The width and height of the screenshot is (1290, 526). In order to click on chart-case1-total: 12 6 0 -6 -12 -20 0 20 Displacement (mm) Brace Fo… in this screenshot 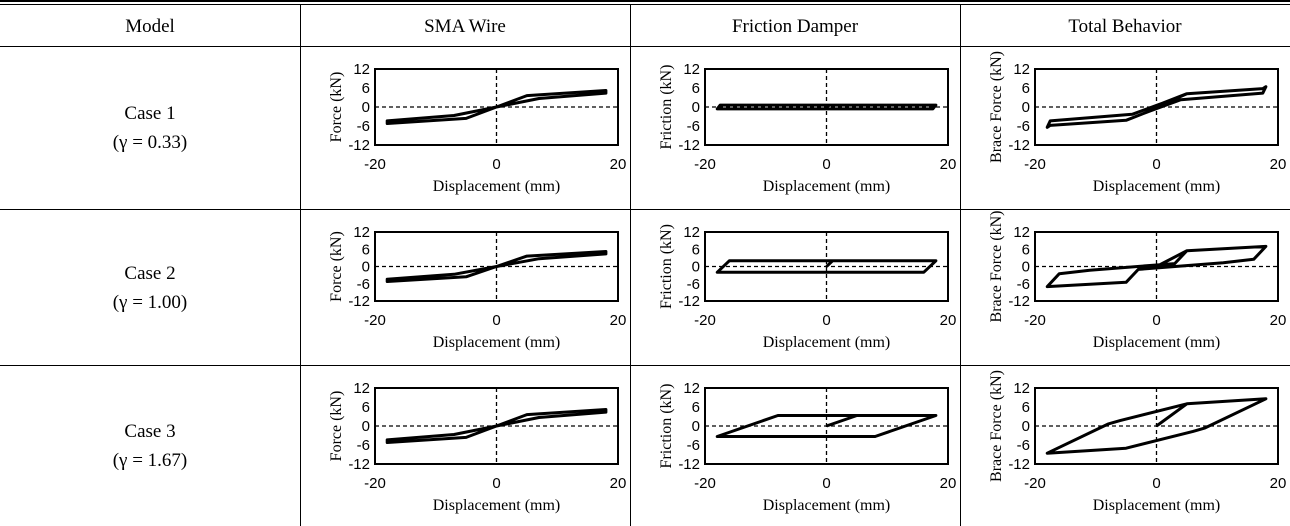, I will do `click(1137, 123)`.